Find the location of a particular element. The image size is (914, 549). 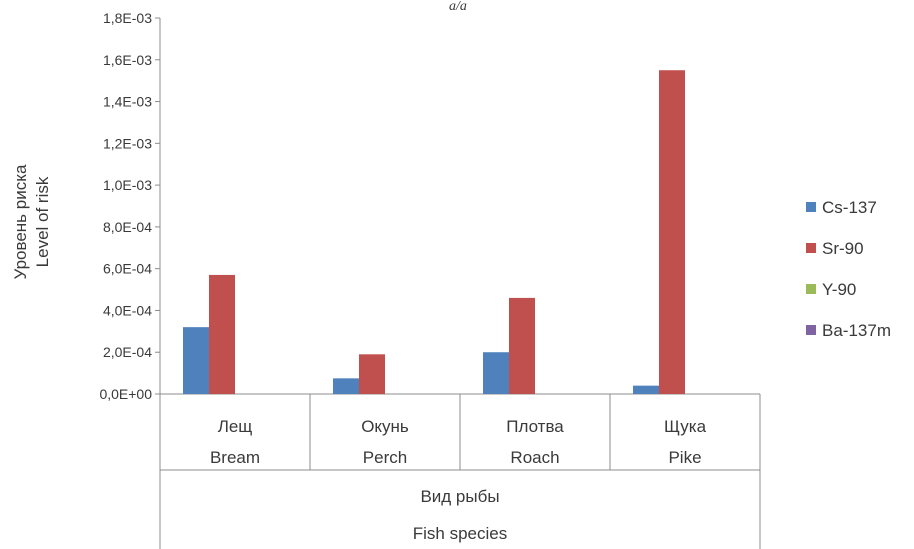

bar-cs-137-bream is located at coordinates (196, 360).